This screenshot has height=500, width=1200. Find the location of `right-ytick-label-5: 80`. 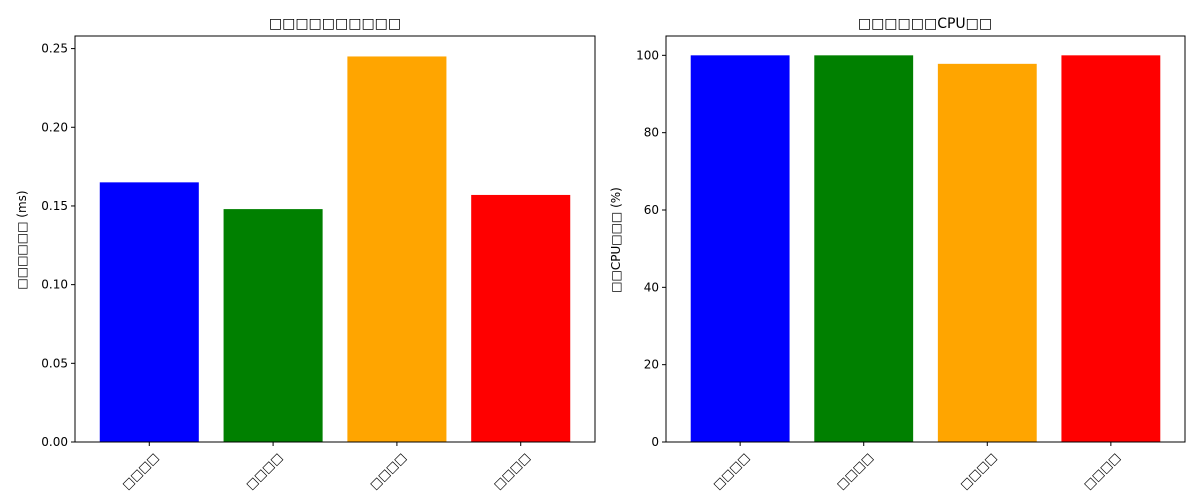

right-ytick-label-5: 80 is located at coordinates (651, 133).